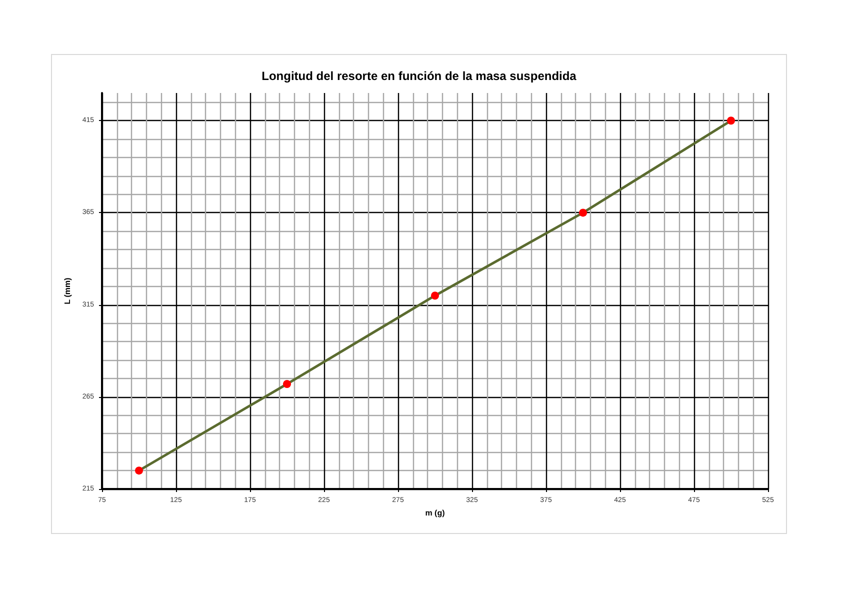 This screenshot has height=599, width=848. Describe the element at coordinates (419, 76) in the screenshot. I see `chart-title: Longitud del resorte en función de la masa suspendida` at that location.